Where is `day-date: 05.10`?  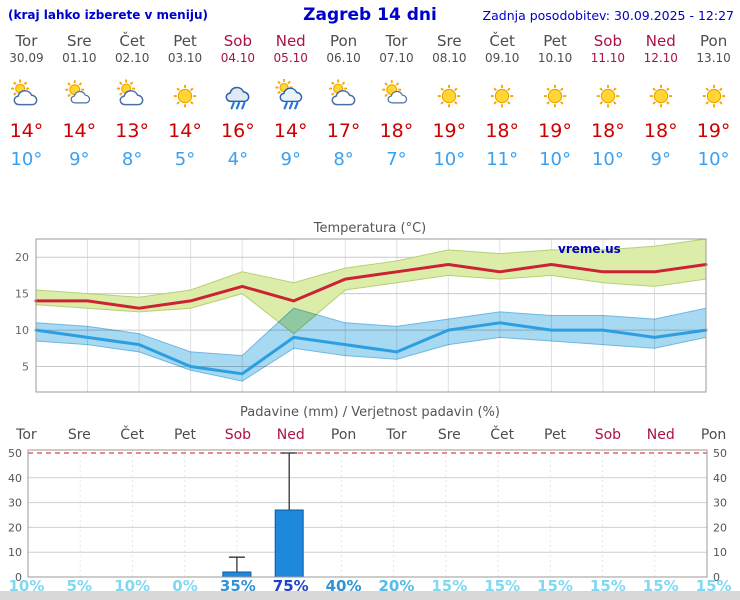 day-date: 05.10 is located at coordinates (290, 58).